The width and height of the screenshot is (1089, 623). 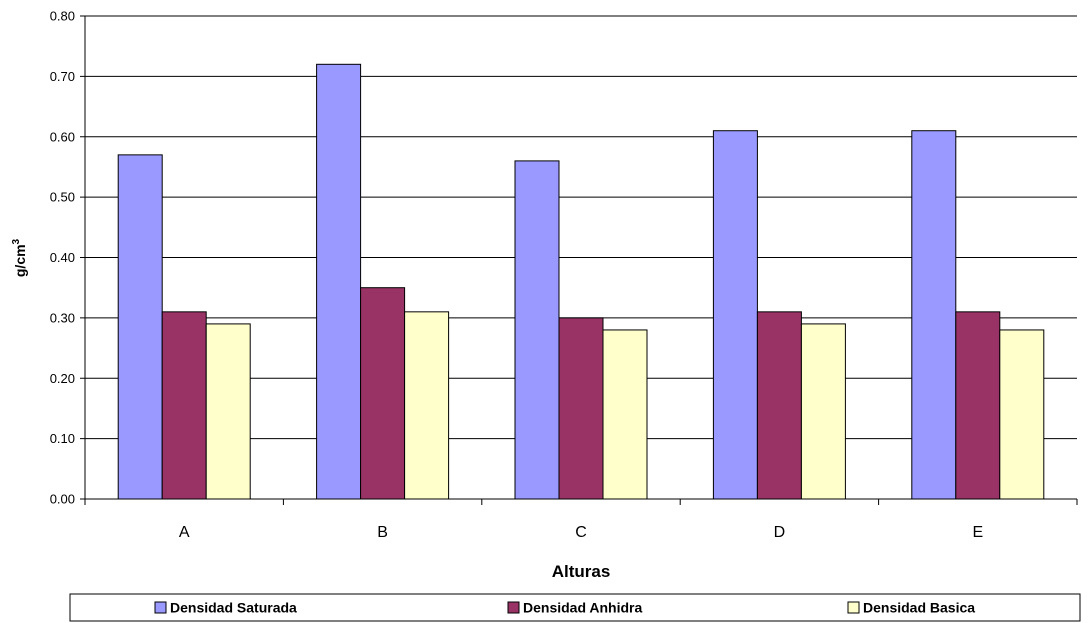 I want to click on legend-label: Densidad Saturada, so click(x=233, y=608).